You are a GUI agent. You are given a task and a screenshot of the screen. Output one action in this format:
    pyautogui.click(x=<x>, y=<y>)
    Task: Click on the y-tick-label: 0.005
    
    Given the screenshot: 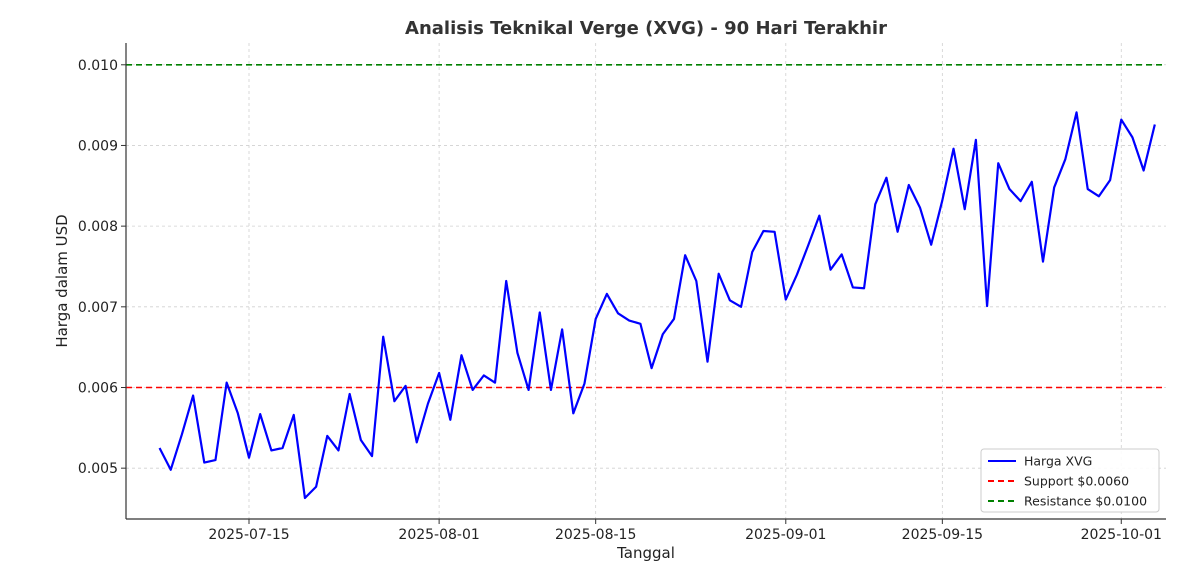 What is the action you would take?
    pyautogui.click(x=98, y=469)
    